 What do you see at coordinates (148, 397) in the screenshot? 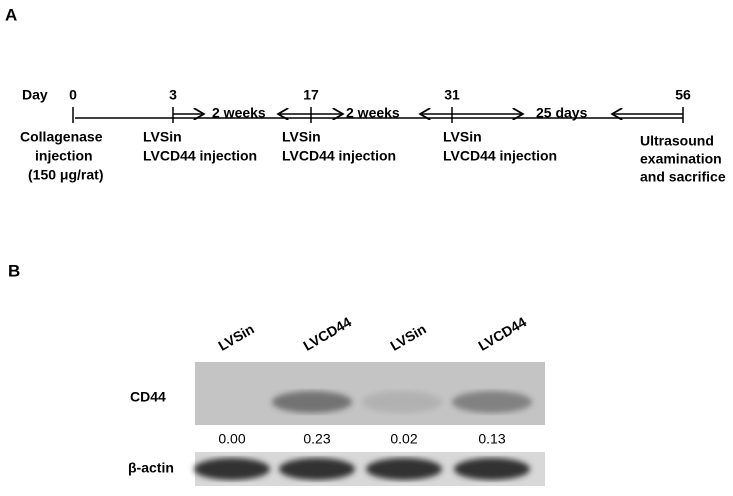
I see `row-label: CD44` at bounding box center [148, 397].